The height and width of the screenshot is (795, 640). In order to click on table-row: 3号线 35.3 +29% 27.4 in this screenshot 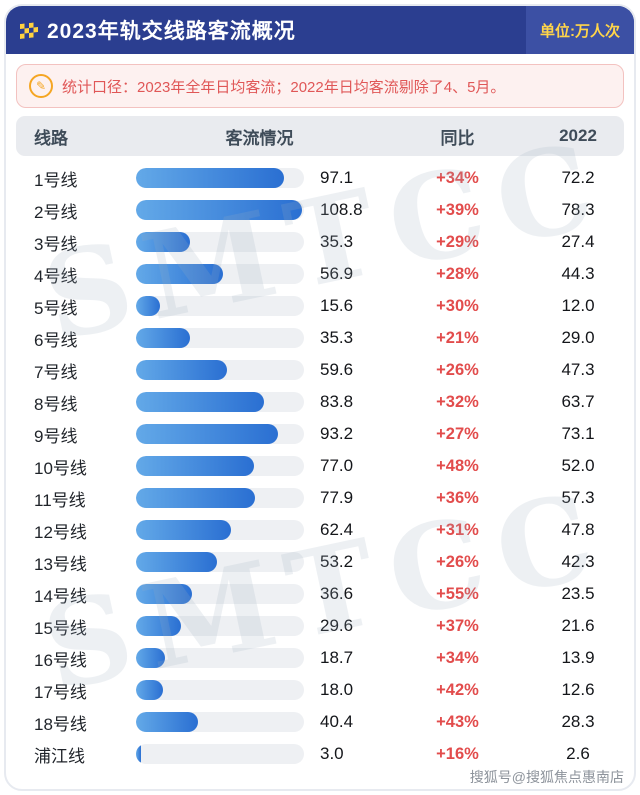, I will do `click(320, 242)`.